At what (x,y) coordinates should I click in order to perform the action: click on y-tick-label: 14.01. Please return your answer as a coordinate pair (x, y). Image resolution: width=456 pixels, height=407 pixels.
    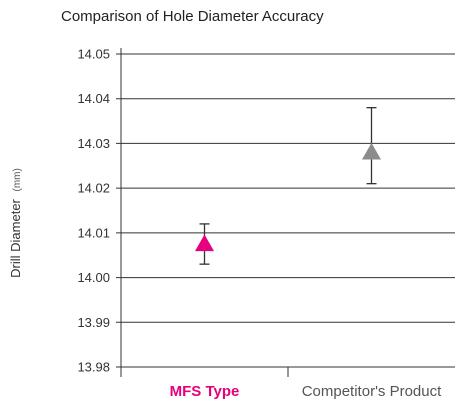
    Looking at the image, I should click on (93, 232).